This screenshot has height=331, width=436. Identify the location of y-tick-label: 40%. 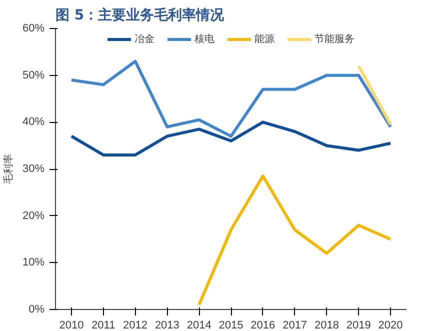
(33, 122).